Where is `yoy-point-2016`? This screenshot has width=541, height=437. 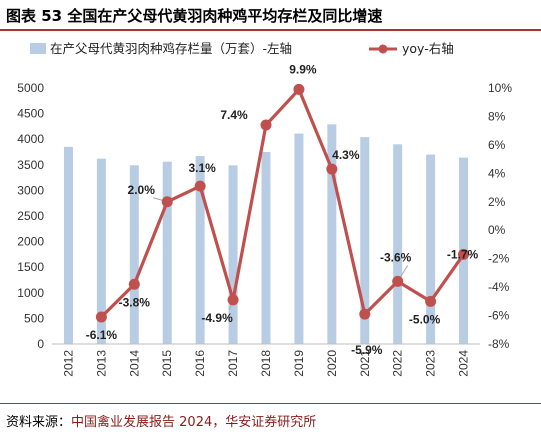 yoy-point-2016 is located at coordinates (200, 186).